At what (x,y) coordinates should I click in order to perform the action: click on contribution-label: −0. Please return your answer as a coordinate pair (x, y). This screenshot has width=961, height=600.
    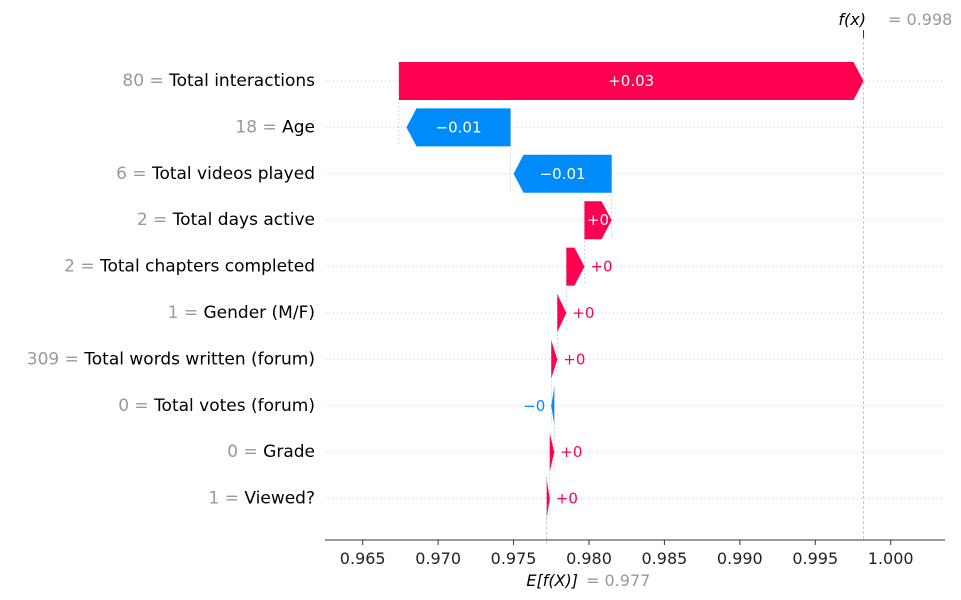
    Looking at the image, I should click on (534, 406).